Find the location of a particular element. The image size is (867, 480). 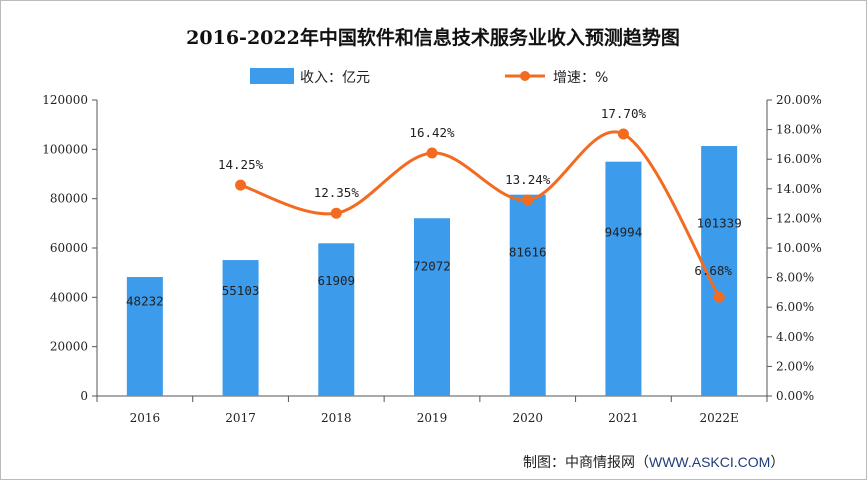

right-tick-label: 16.00% is located at coordinates (799, 159).